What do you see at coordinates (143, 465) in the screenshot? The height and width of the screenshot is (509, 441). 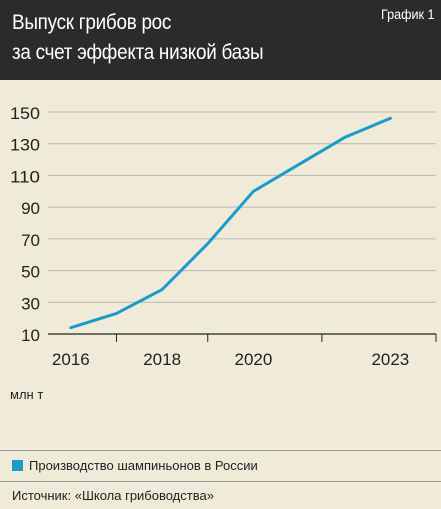 I see `legend-label: Производство шампиньонов в России` at bounding box center [143, 465].